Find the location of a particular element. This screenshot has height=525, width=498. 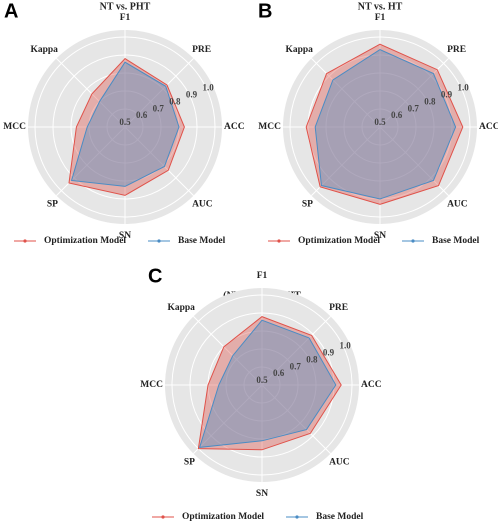

panel-label: A is located at coordinates (11, 11).